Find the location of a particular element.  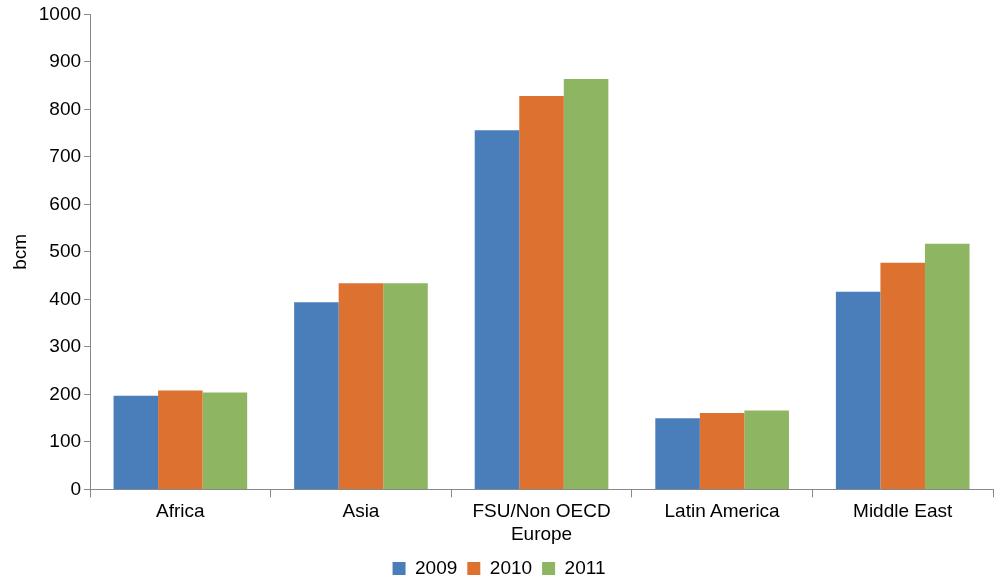

y-tick-label: 400 is located at coordinates (65, 298).